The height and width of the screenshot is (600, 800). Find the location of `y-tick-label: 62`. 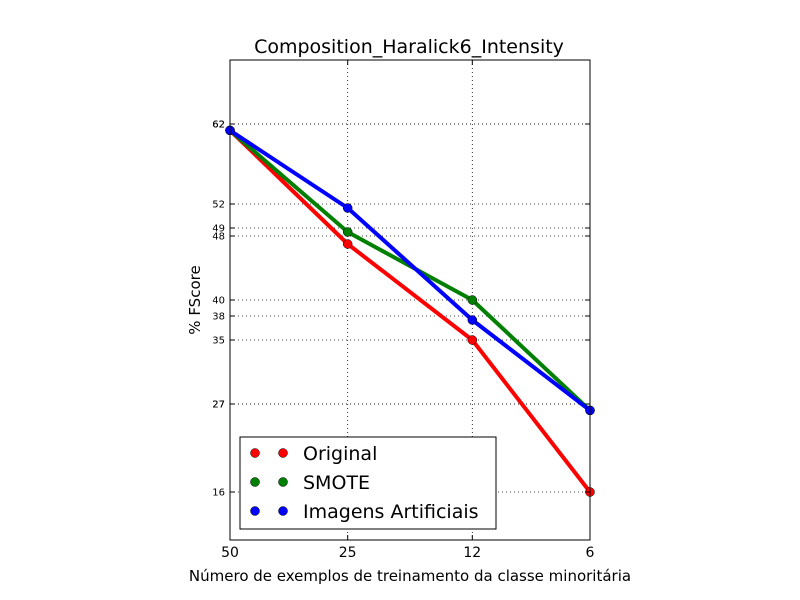

y-tick-label: 62 is located at coordinates (218, 125).